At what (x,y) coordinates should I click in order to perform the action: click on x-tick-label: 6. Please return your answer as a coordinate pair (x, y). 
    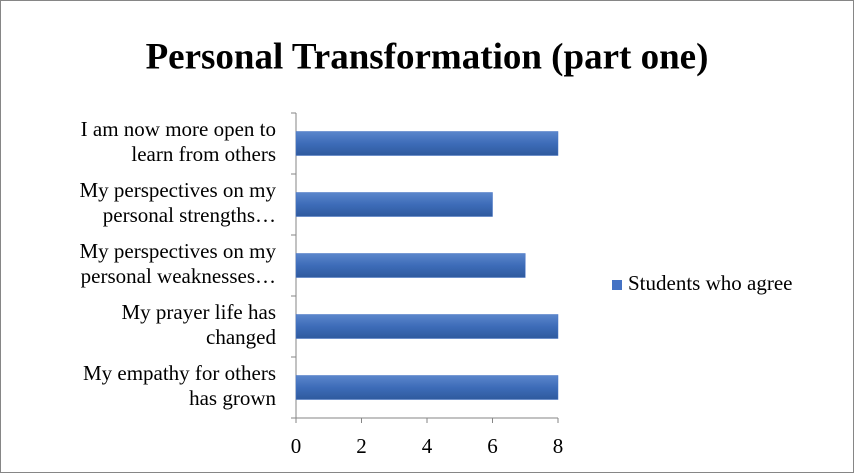
    Looking at the image, I should click on (492, 446).